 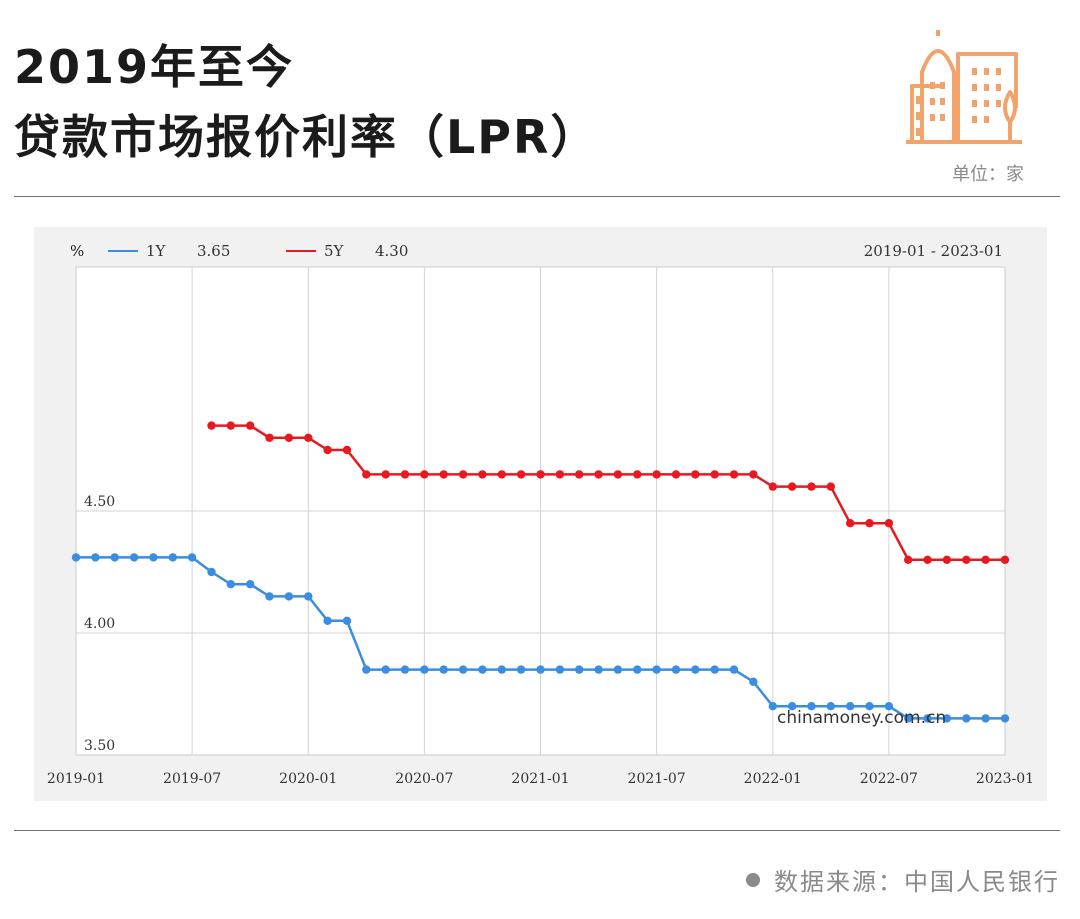 I want to click on y-tick-label: 4.00, so click(x=99, y=624).